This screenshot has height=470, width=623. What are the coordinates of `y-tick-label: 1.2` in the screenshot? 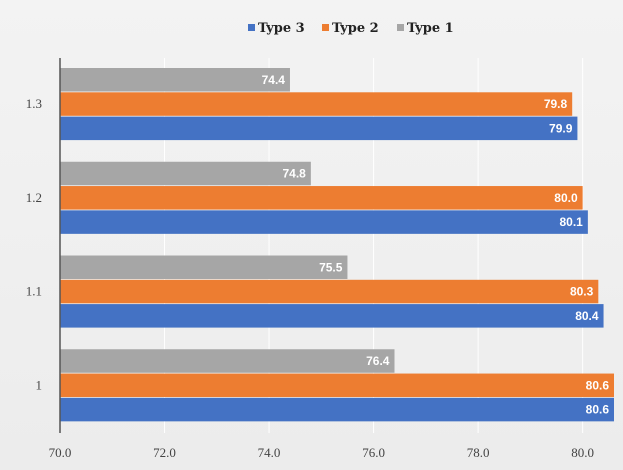 It's located at (34, 197).